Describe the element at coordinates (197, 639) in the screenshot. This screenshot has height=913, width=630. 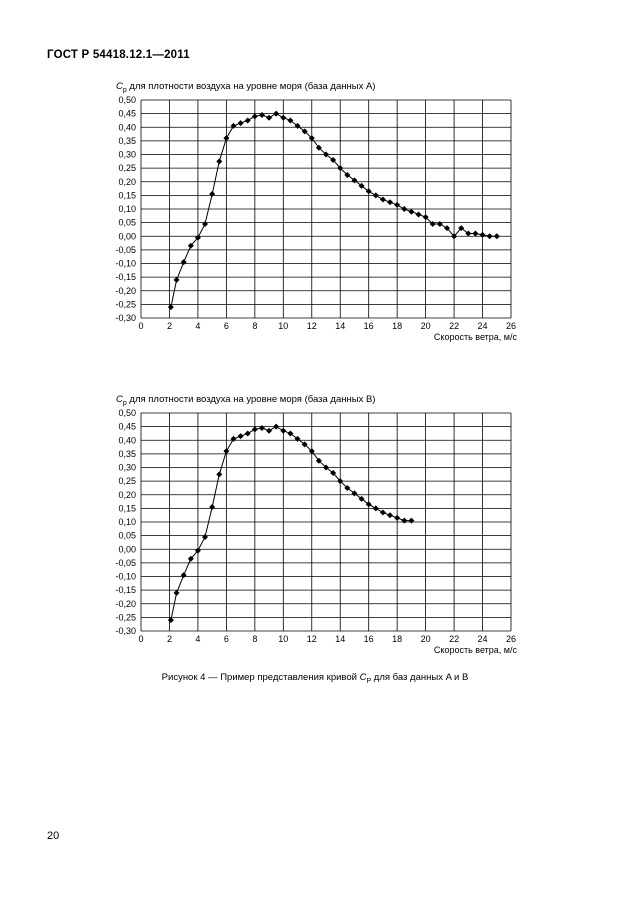
I see `x-tick-label: 4` at that location.